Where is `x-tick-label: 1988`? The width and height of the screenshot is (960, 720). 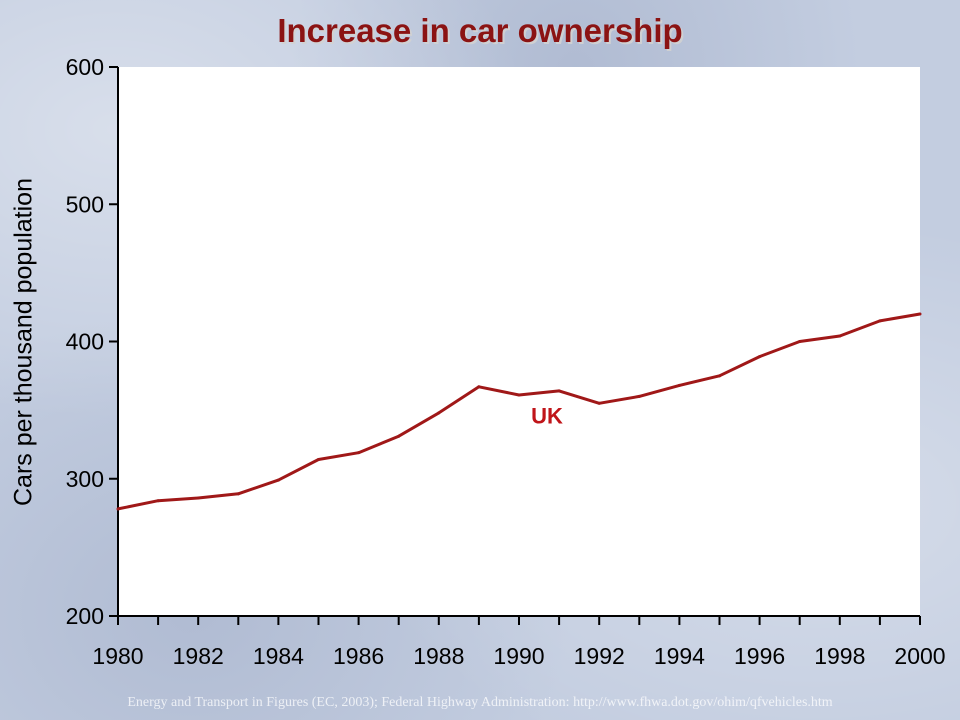 x-tick-label: 1988 is located at coordinates (438, 656).